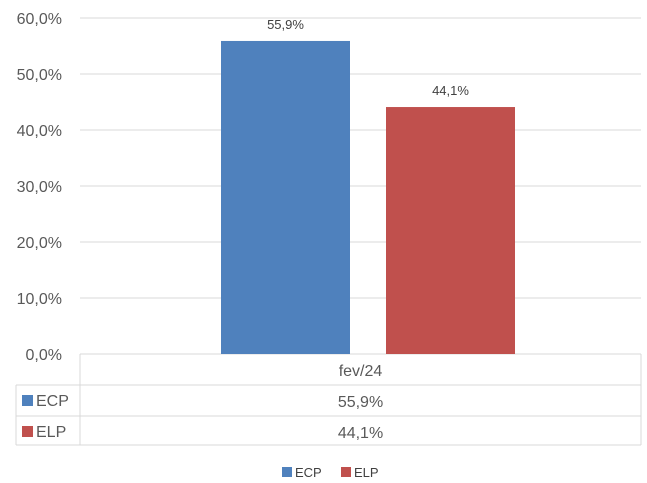 This screenshot has height=483, width=647. Describe the element at coordinates (39, 75) in the screenshot. I see `y-tick-label: 50,0%` at that location.